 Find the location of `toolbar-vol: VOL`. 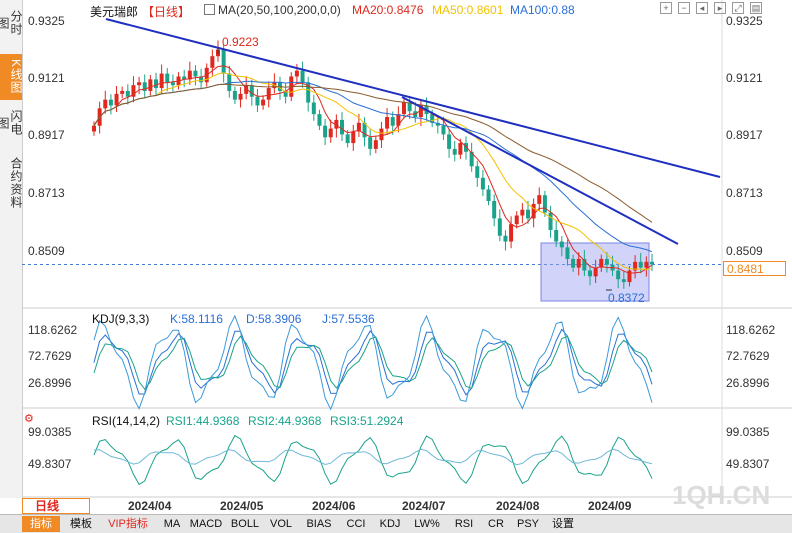

toolbar-vol: VOL is located at coordinates (280, 524).